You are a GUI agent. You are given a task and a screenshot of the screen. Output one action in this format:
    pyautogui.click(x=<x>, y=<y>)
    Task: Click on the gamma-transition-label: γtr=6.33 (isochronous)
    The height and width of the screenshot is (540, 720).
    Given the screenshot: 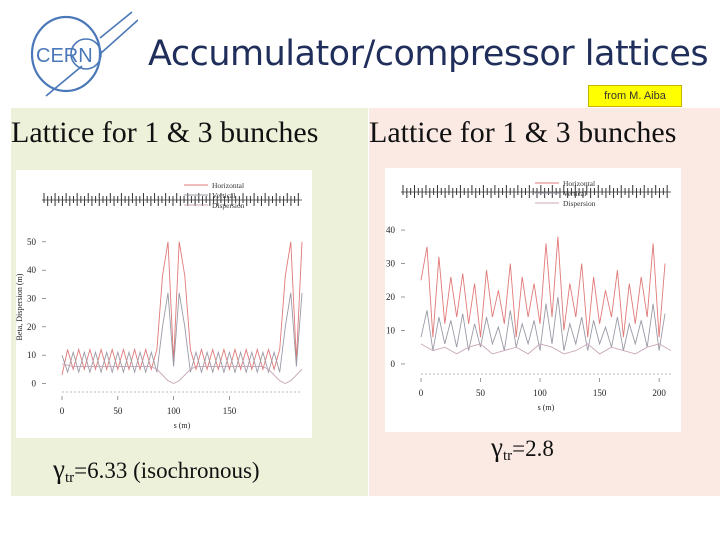 What is the action you would take?
    pyautogui.click(x=156, y=470)
    